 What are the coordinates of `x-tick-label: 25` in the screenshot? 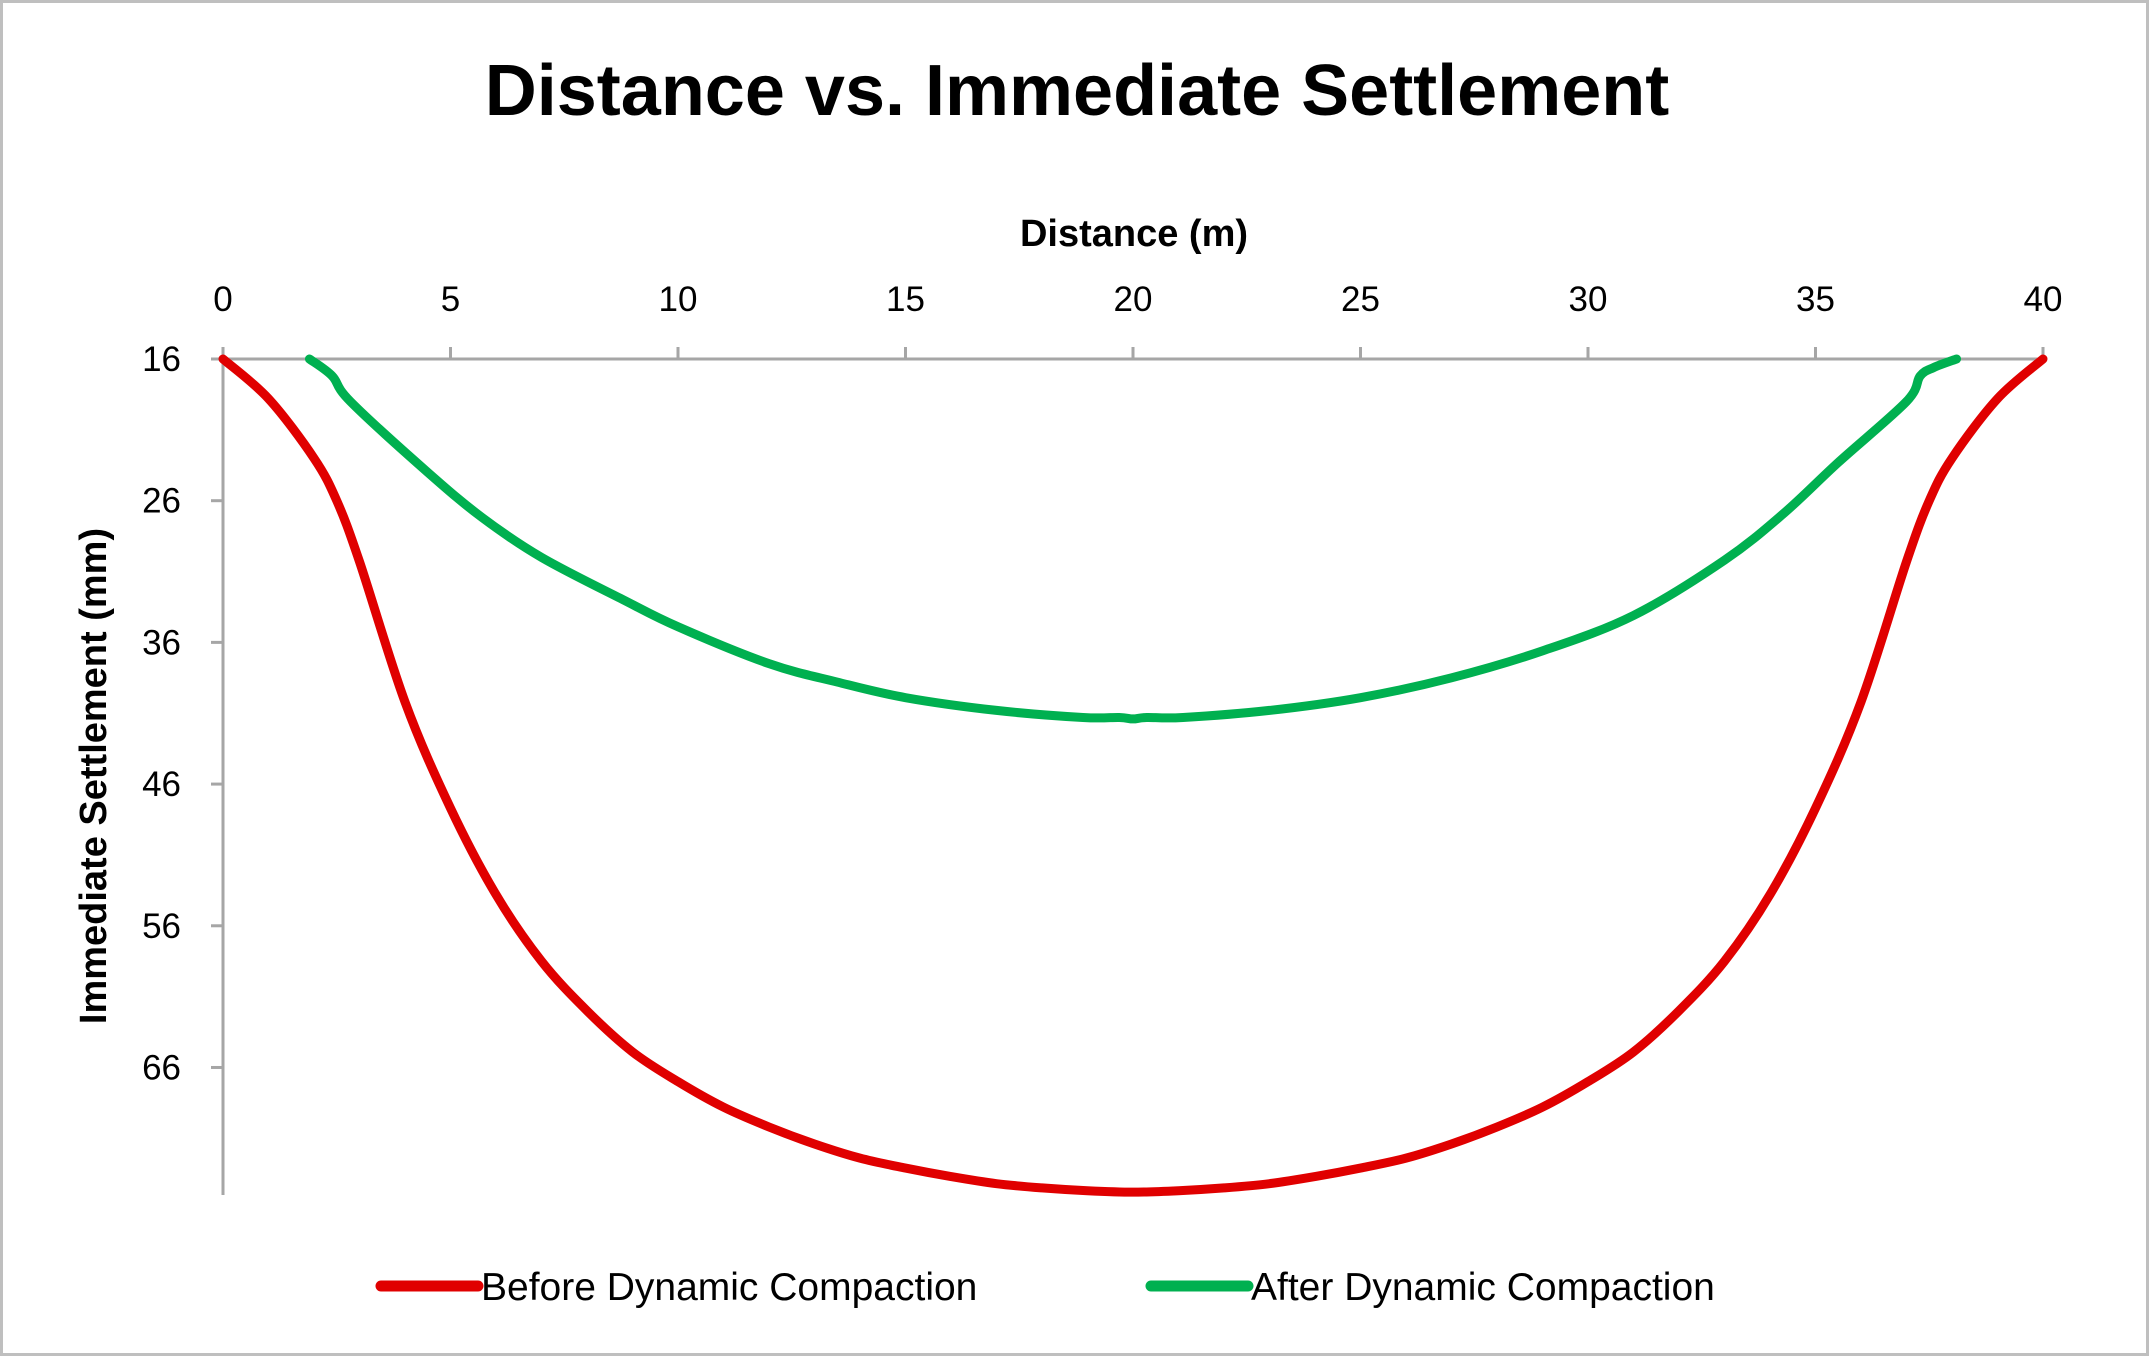 It's located at (1360, 299).